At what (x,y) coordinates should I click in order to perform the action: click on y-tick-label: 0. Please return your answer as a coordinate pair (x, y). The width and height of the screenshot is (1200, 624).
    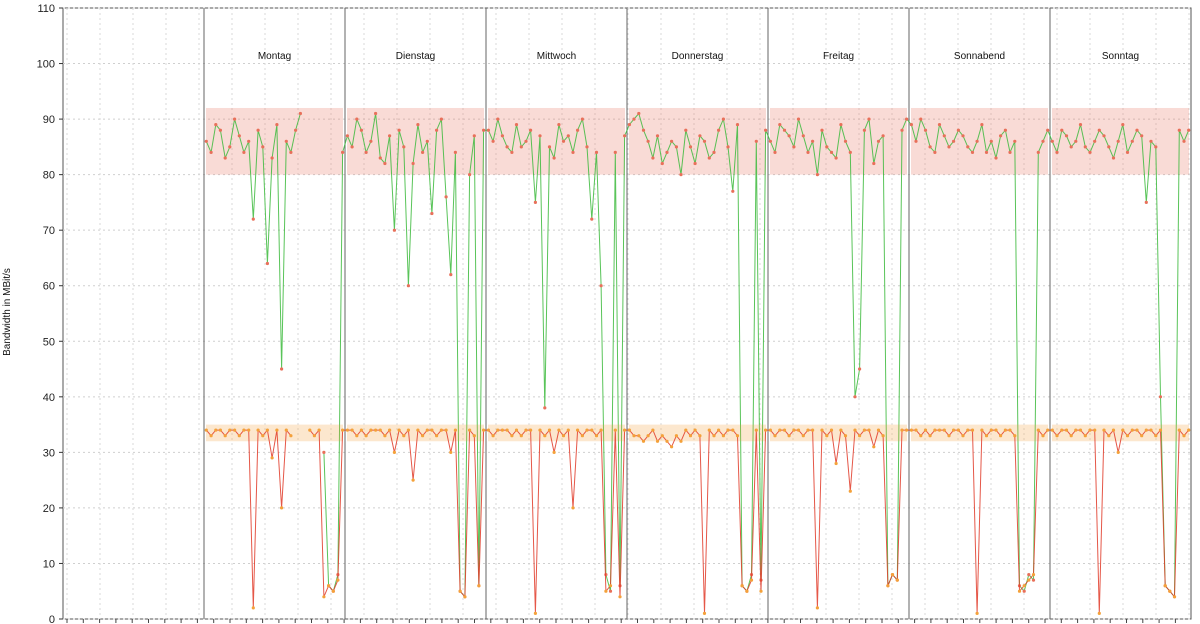
    Looking at the image, I should click on (52, 619).